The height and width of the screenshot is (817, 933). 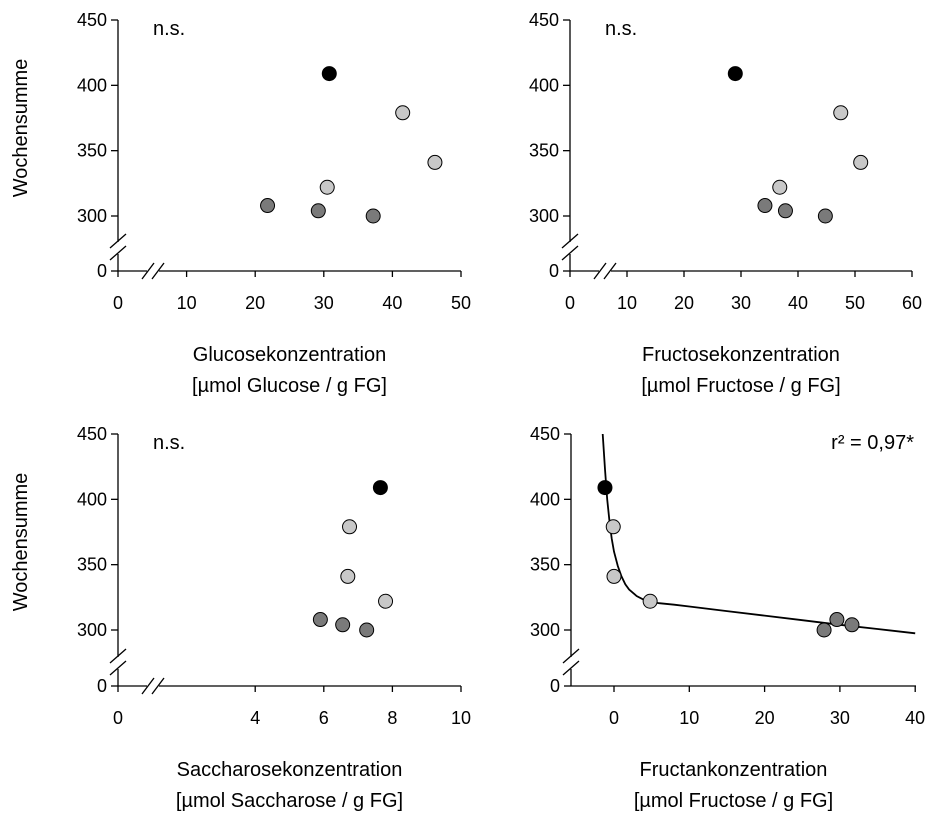 I want to click on x-tick-label: 6, so click(x=324, y=718).